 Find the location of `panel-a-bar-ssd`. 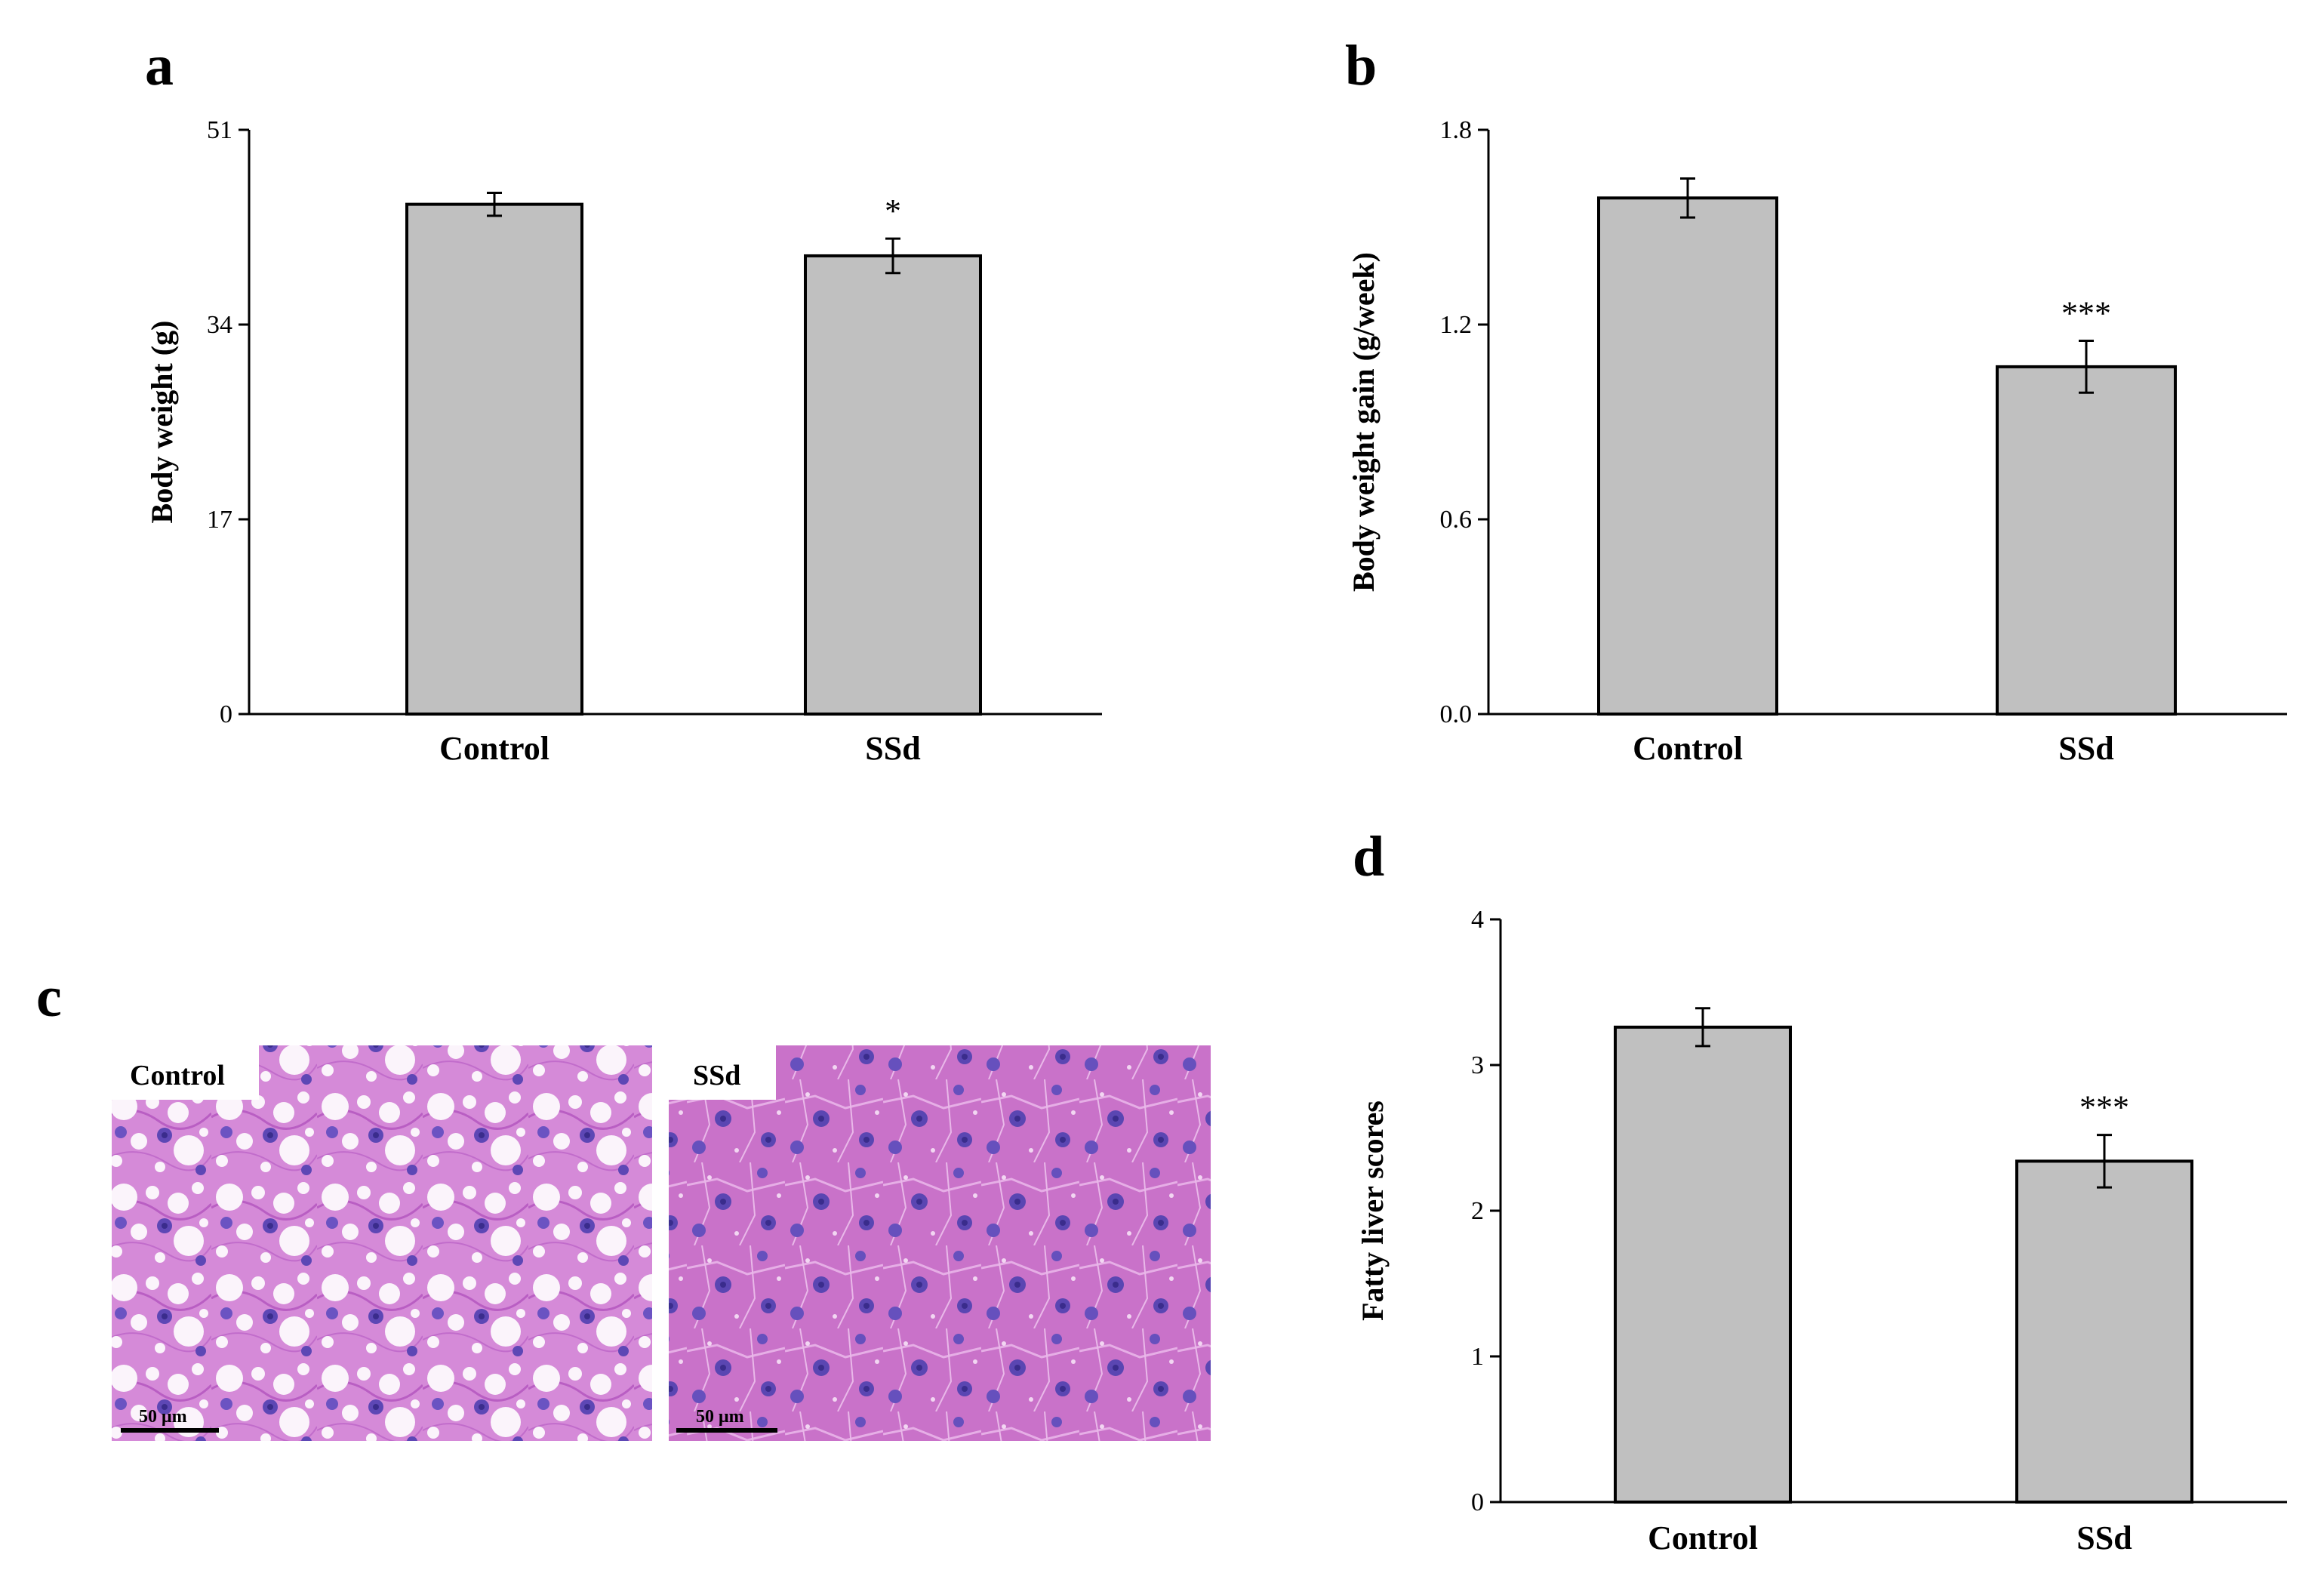

panel-a-bar-ssd is located at coordinates (893, 485).